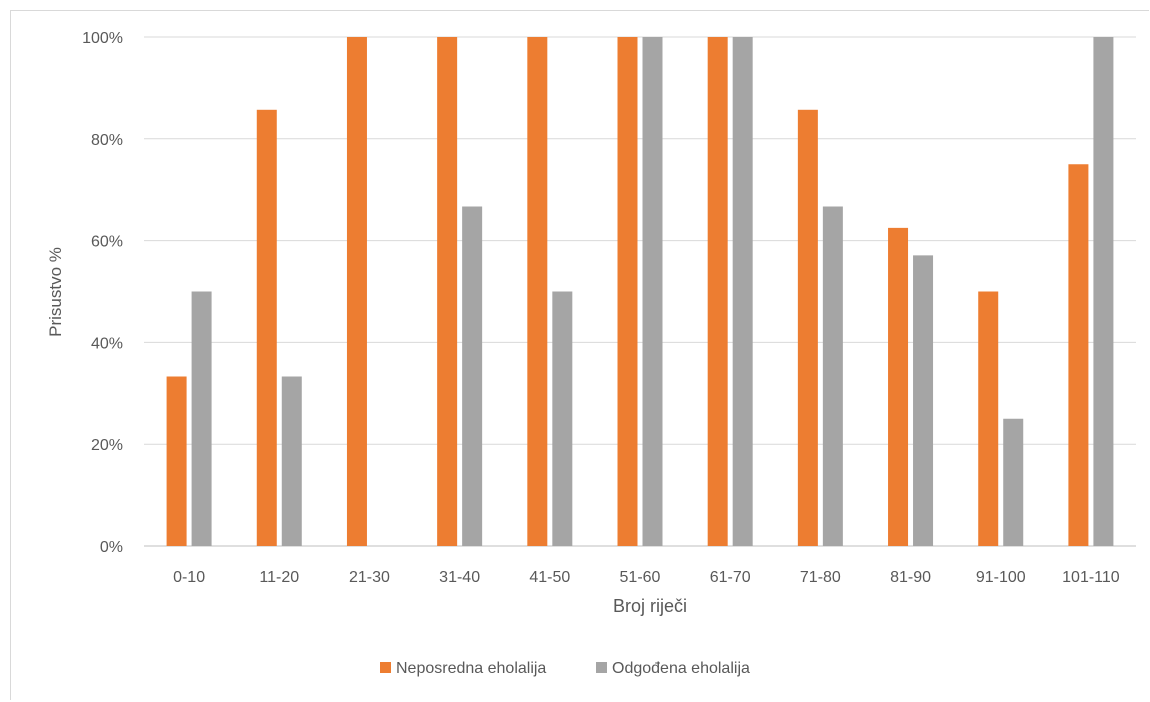 This screenshot has width=1150, height=702. Describe the element at coordinates (189, 577) in the screenshot. I see `x-tick-label: 0-10` at that location.